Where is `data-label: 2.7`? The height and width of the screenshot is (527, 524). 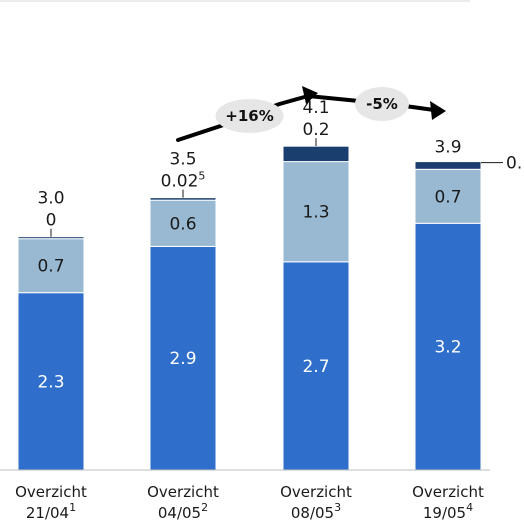 data-label: 2.7 is located at coordinates (315, 367).